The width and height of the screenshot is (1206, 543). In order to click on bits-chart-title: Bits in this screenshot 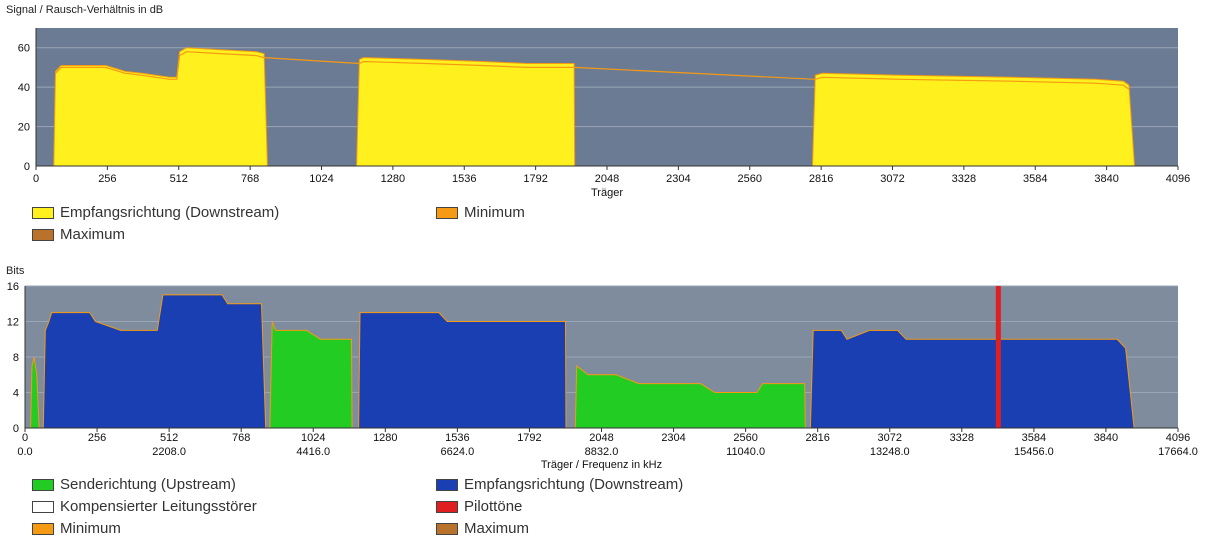, I will do `click(15, 271)`.